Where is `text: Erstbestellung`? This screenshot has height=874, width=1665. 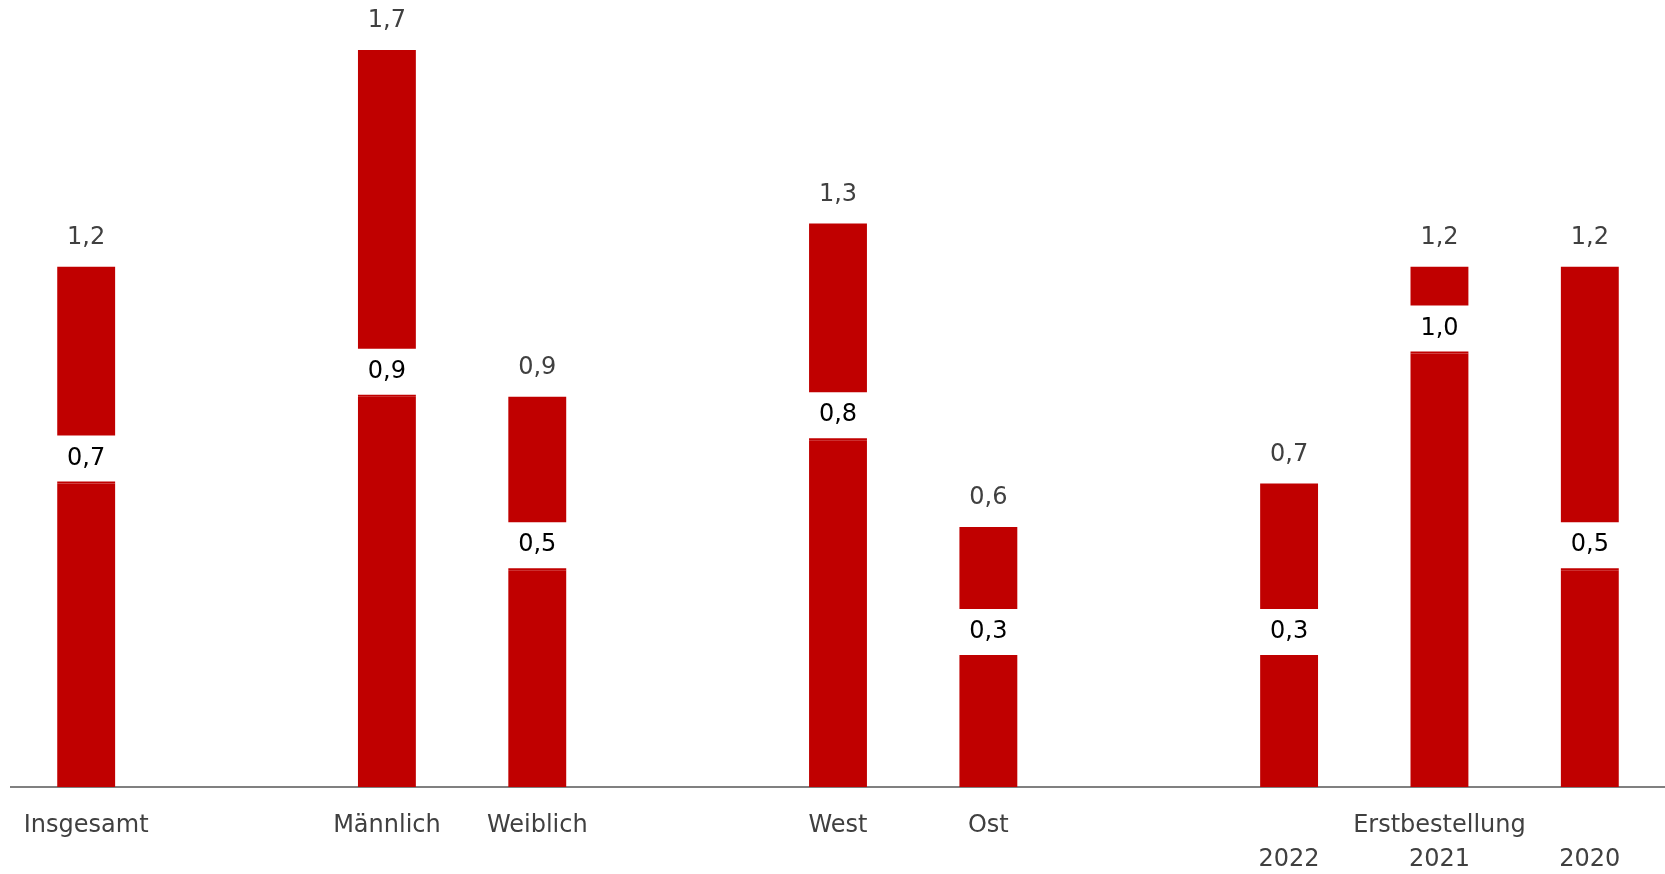
text: Erstbestellung is located at coordinates (1439, 824).